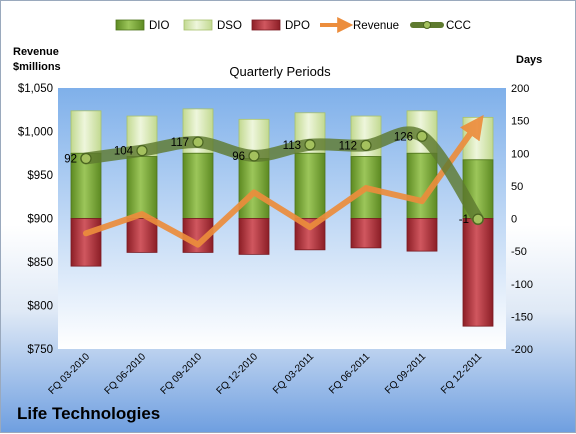 The width and height of the screenshot is (576, 434). I want to click on left-tick-label: $1,050, so click(35, 89).